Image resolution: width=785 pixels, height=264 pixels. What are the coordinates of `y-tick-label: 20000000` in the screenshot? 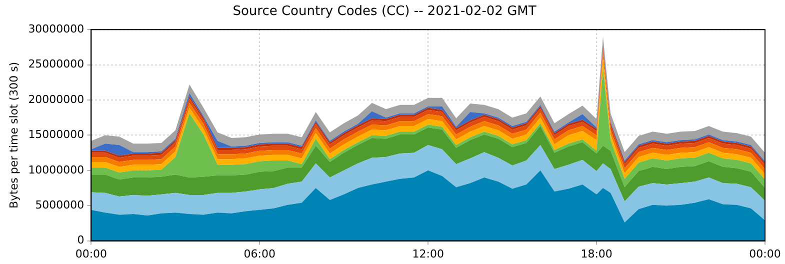 It's located at (56, 99).